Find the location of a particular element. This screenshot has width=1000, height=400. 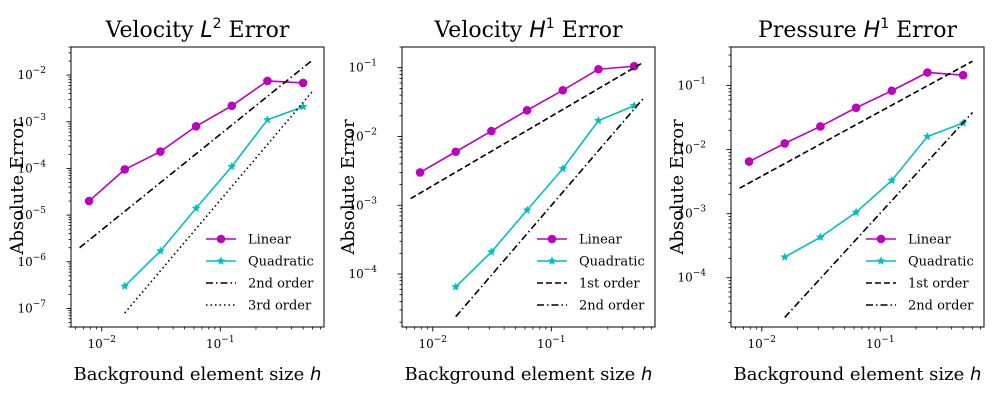

y-tick-label: 10⁻⁶ is located at coordinates (31, 261).